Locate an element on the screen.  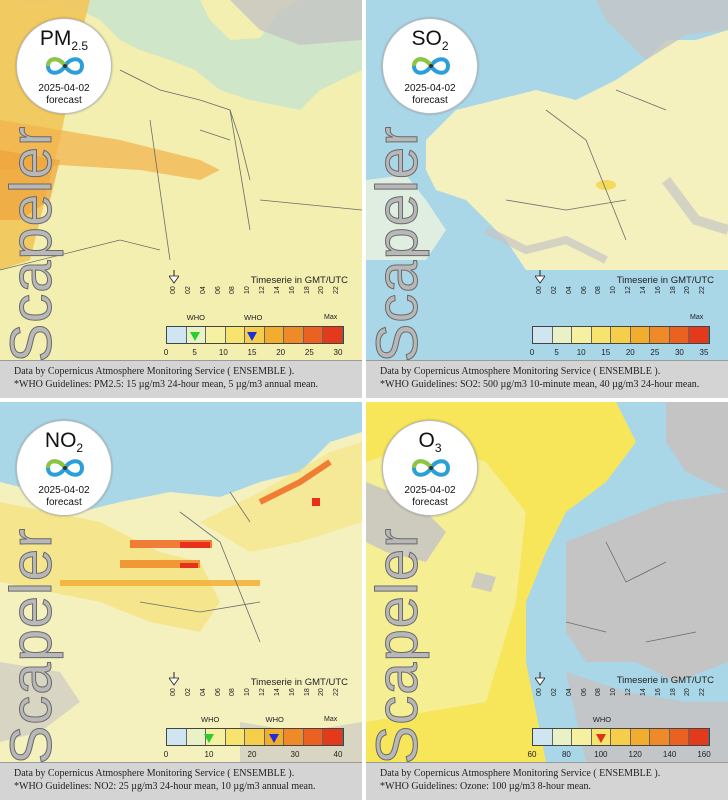
color-scale: 60 80 100 120 140 160 WHO is located at coordinates (623, 738).